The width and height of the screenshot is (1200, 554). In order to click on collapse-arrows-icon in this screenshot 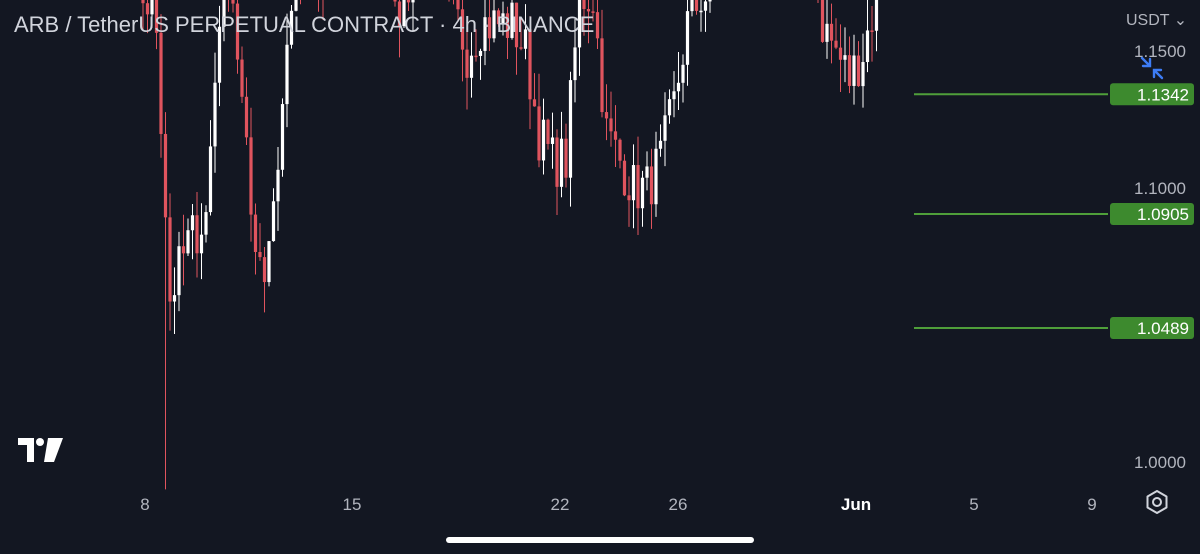, I will do `click(1152, 68)`.